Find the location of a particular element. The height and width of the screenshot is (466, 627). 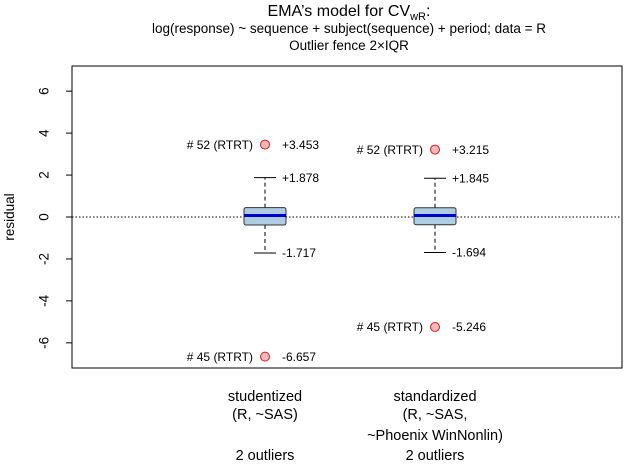

outlier-value-label: -5.246 is located at coordinates (469, 327).